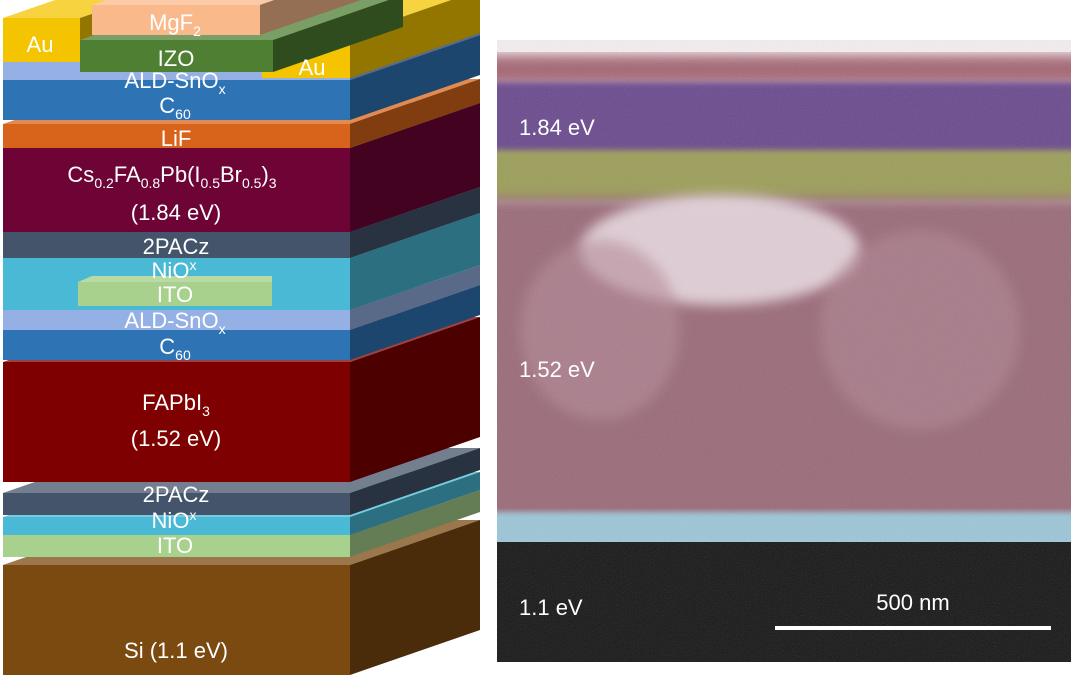 The image size is (1071, 675). I want to click on layer-ito-bottom-front-face, so click(176, 546).